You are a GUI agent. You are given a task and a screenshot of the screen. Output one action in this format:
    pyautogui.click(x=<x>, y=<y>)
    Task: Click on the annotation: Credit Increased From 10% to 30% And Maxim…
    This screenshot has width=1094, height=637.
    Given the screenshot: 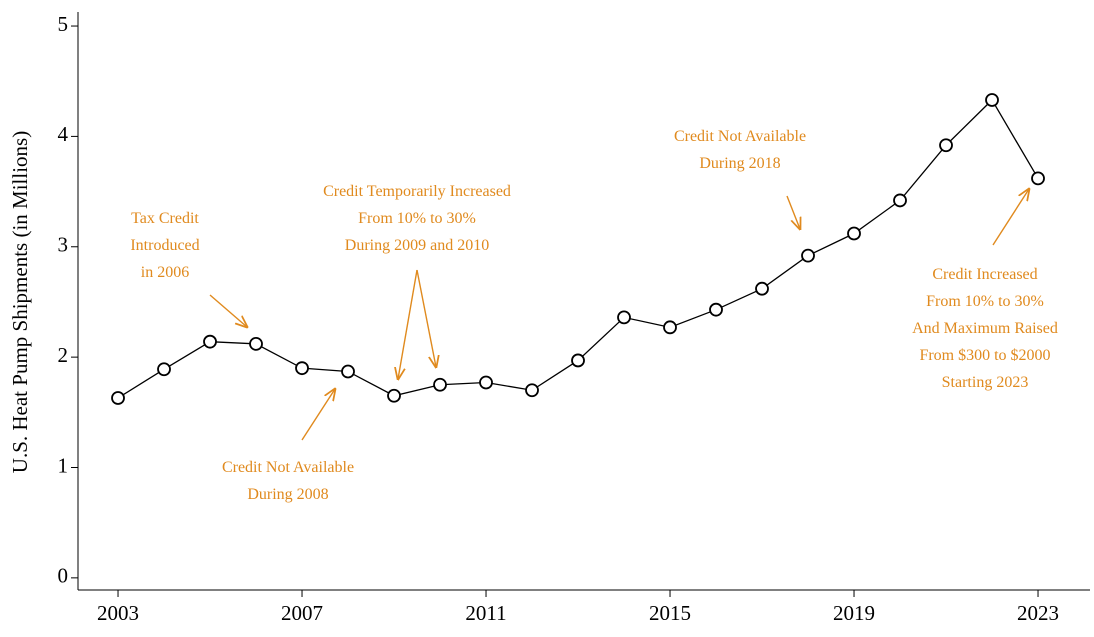 What is the action you would take?
    pyautogui.click(x=985, y=328)
    